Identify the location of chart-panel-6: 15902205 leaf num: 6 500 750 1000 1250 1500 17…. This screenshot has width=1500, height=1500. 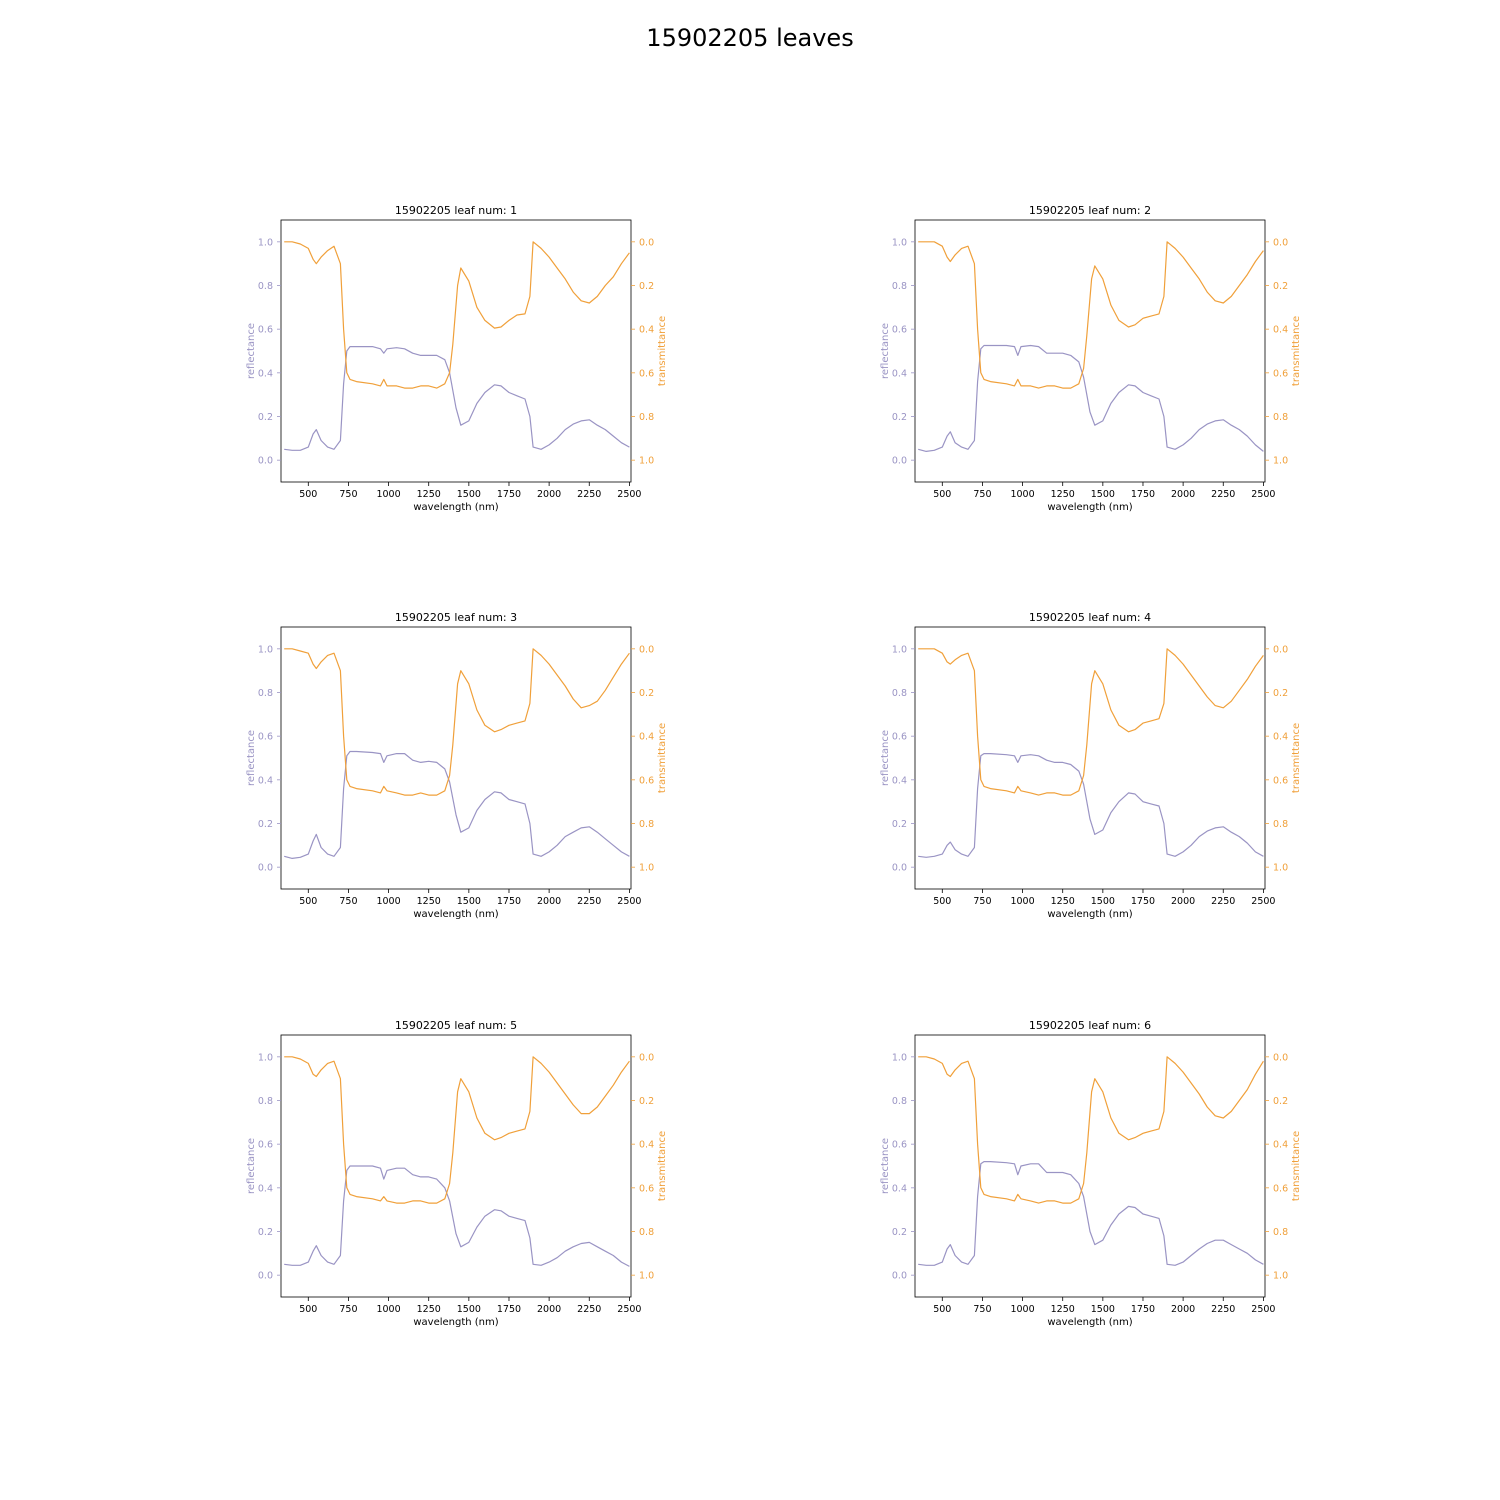
(1091, 1173).